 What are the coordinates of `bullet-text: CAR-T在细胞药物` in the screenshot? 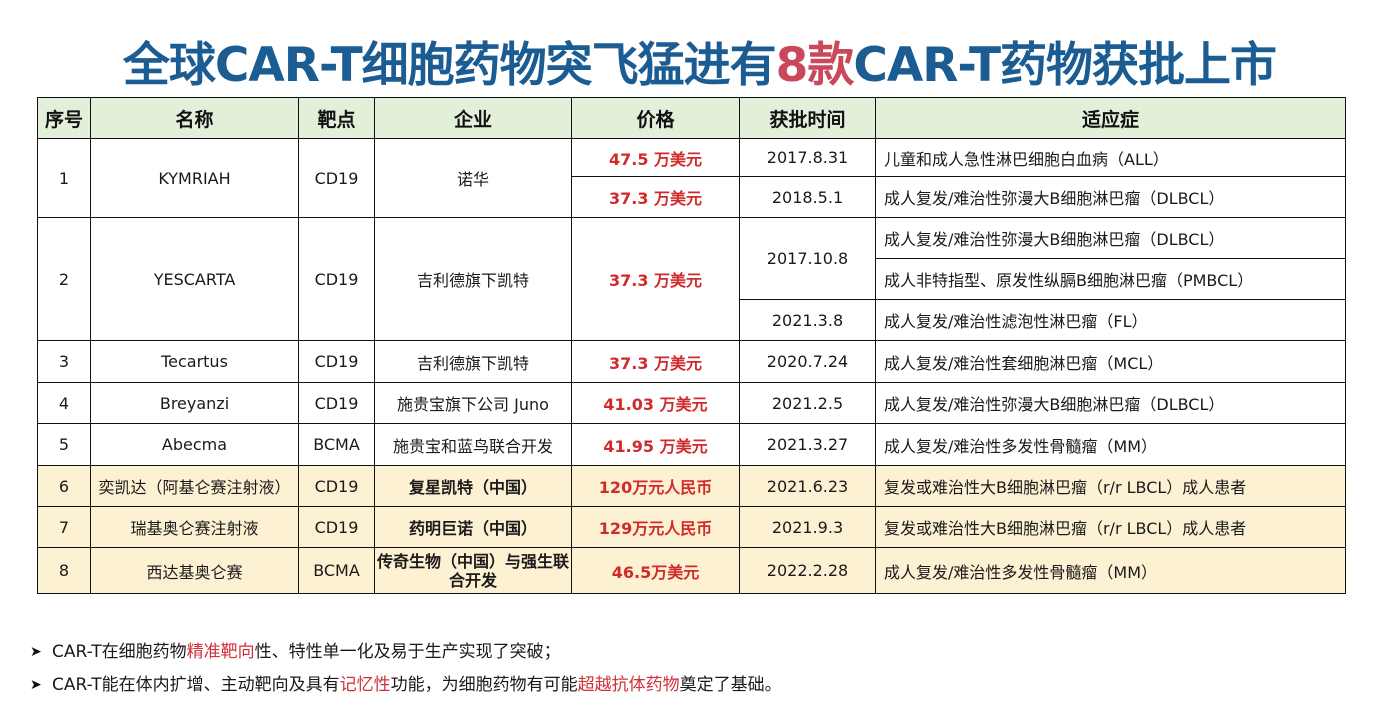 It's located at (119, 652).